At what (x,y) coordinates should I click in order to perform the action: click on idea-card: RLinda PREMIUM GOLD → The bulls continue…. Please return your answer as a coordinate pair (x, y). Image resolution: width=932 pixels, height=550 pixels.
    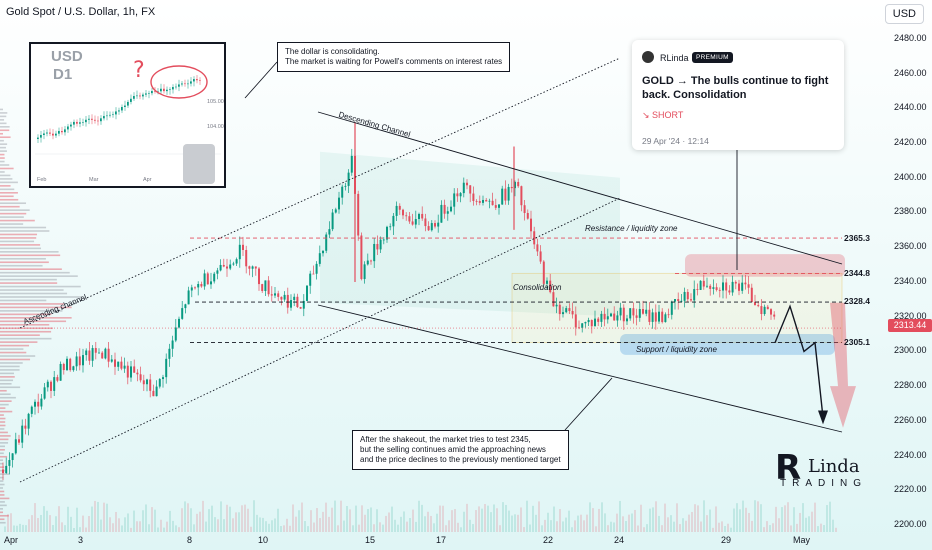
    Looking at the image, I should click on (738, 95).